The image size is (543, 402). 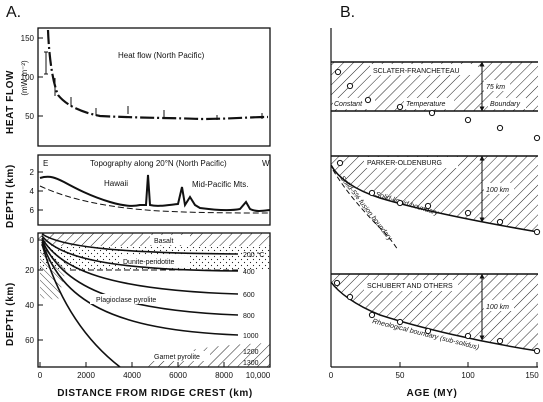 I want to click on model3-title: SCHUBERT AND OTHERS, so click(x=410, y=286).